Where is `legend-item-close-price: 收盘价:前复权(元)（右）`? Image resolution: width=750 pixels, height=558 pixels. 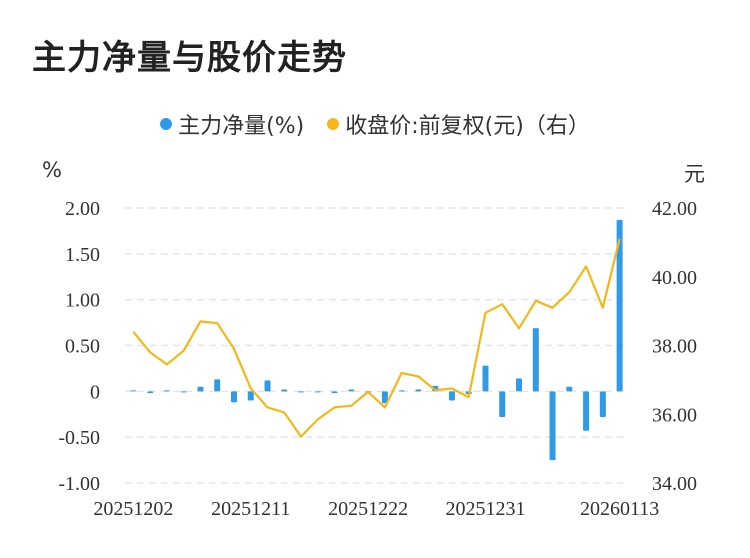
legend-item-close-price: 收盘价:前复权(元)（右） is located at coordinates (458, 124).